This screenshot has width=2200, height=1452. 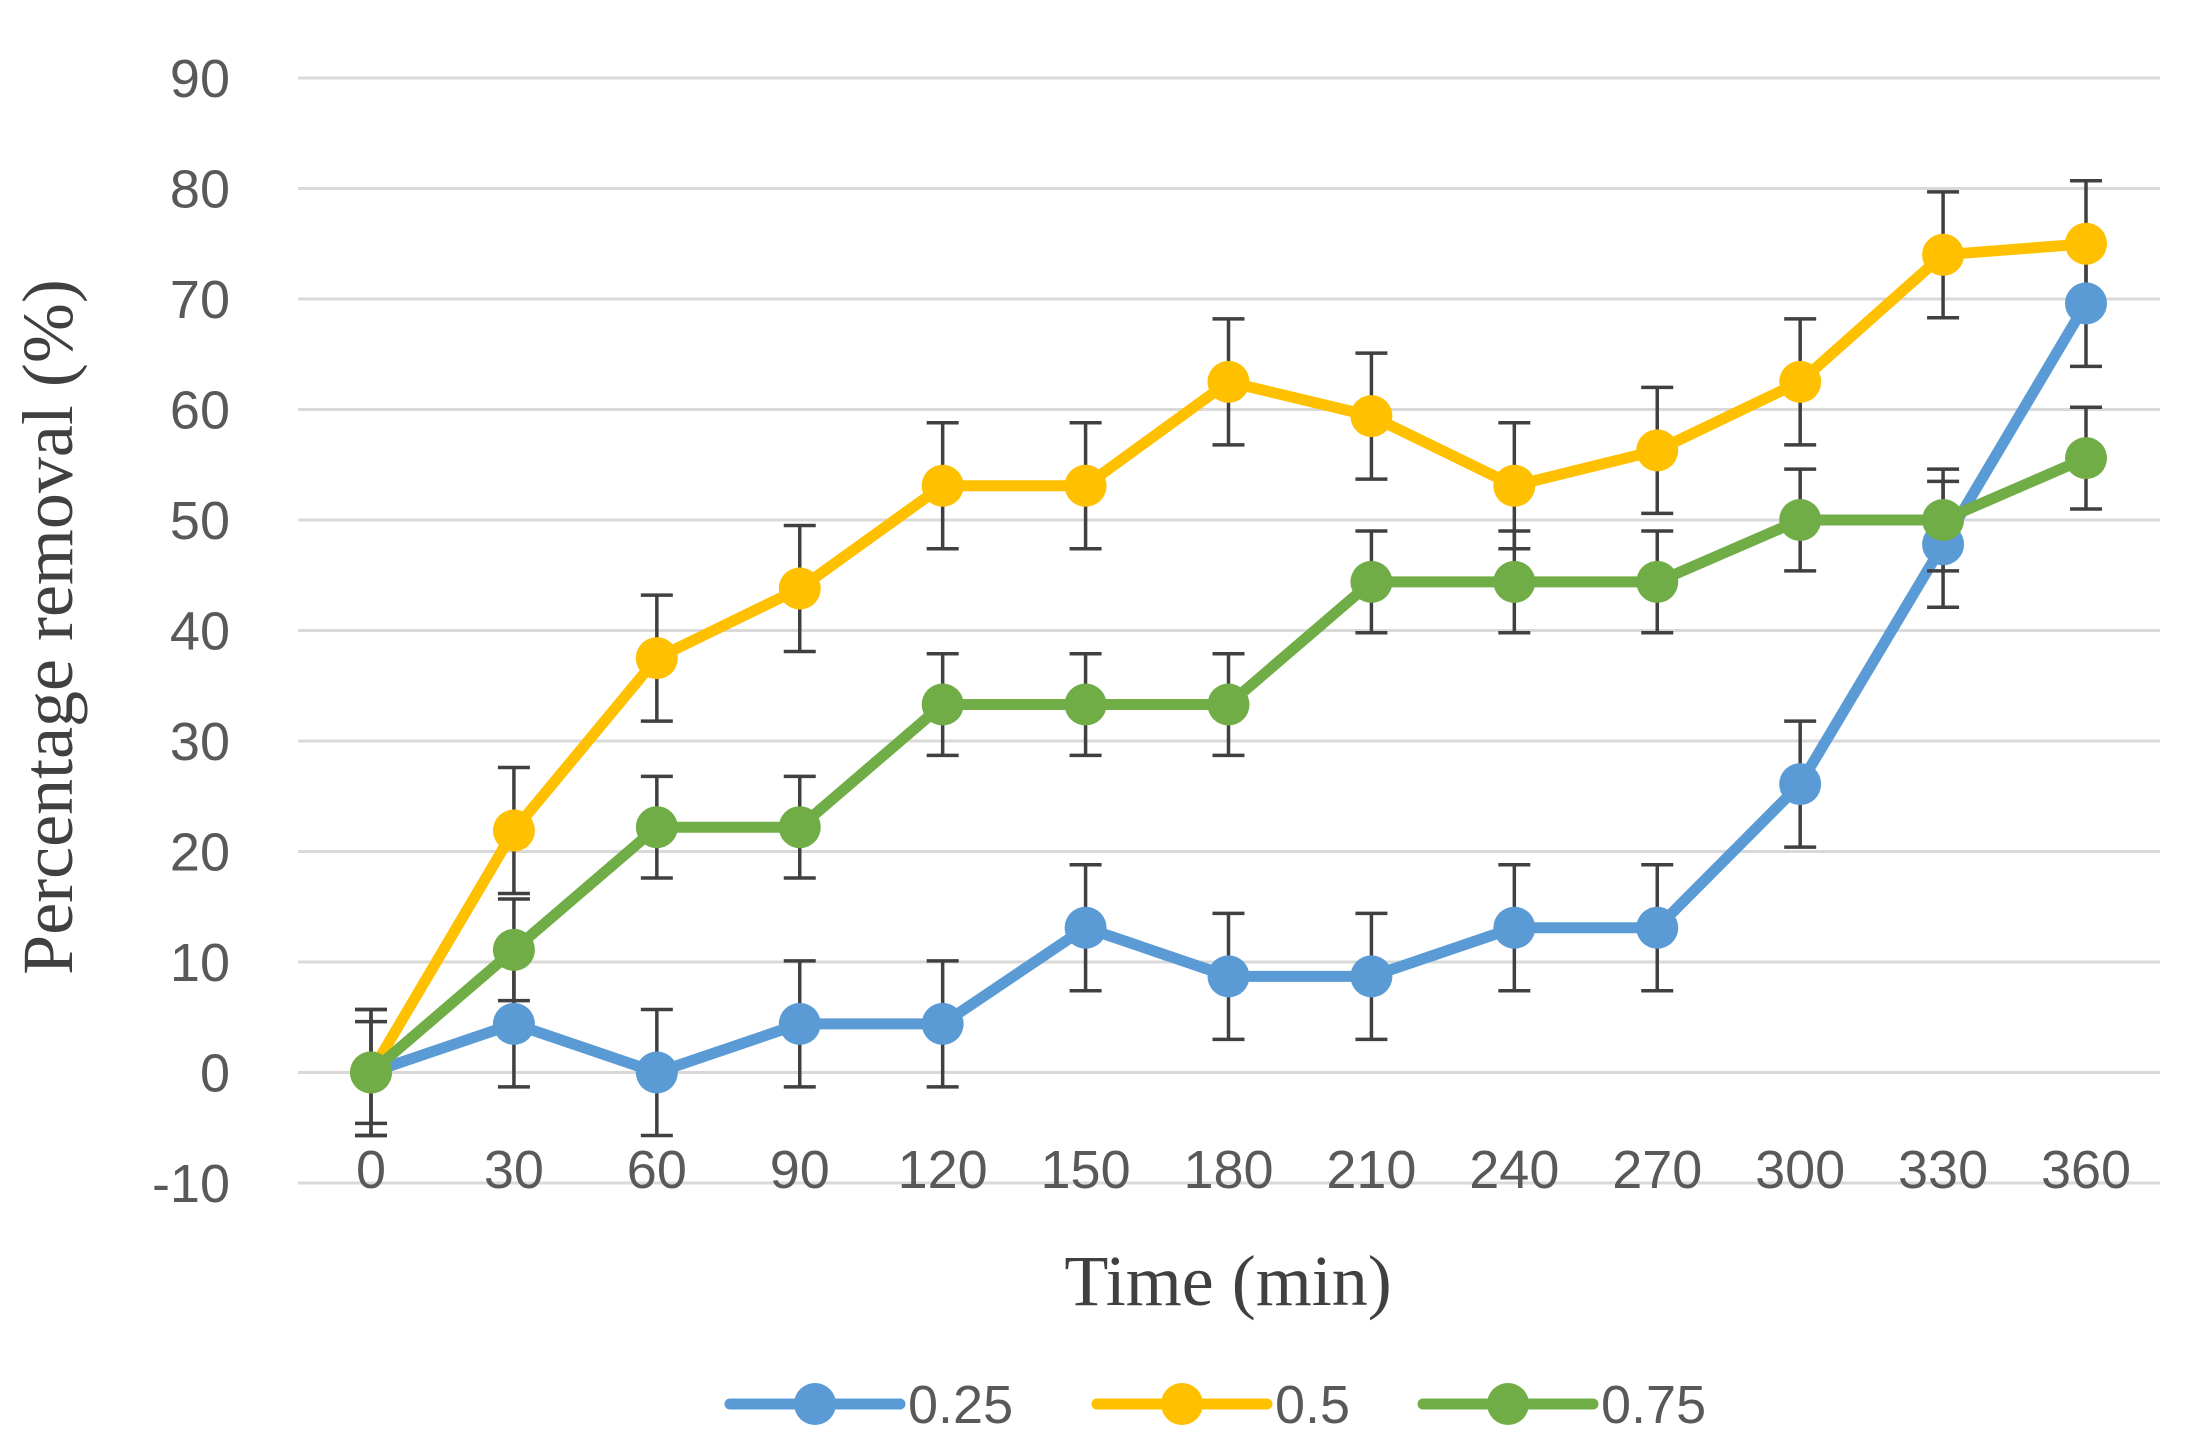 I want to click on x-tick-label: 60, so click(x=657, y=1170).